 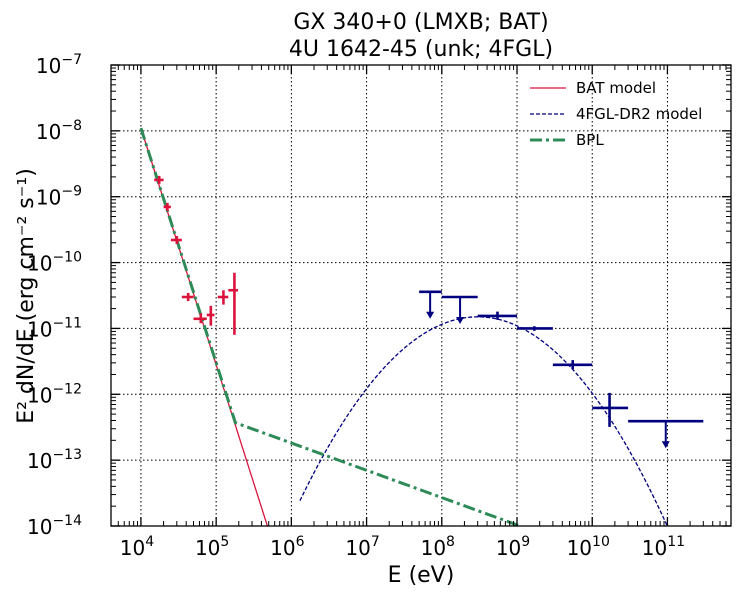 What do you see at coordinates (639, 114) in the screenshot?
I see `legend-label: 4FGL-DR2 model` at bounding box center [639, 114].